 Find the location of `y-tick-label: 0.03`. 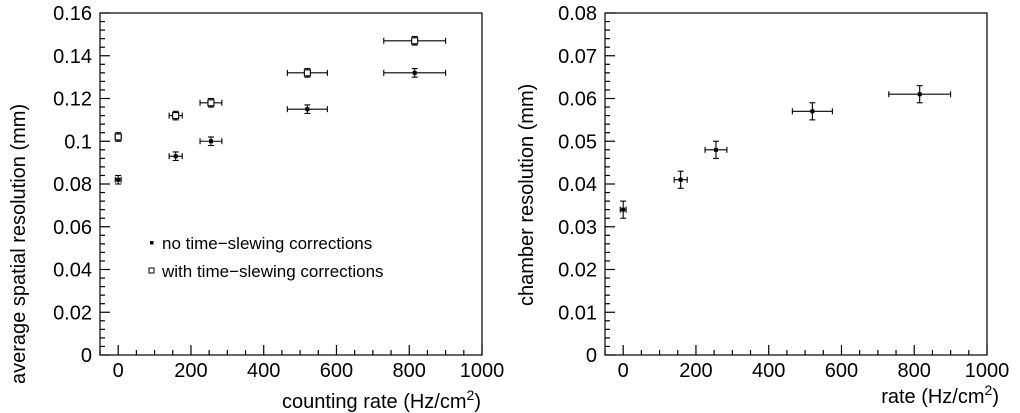

y-tick-label: 0.03 is located at coordinates (577, 228).